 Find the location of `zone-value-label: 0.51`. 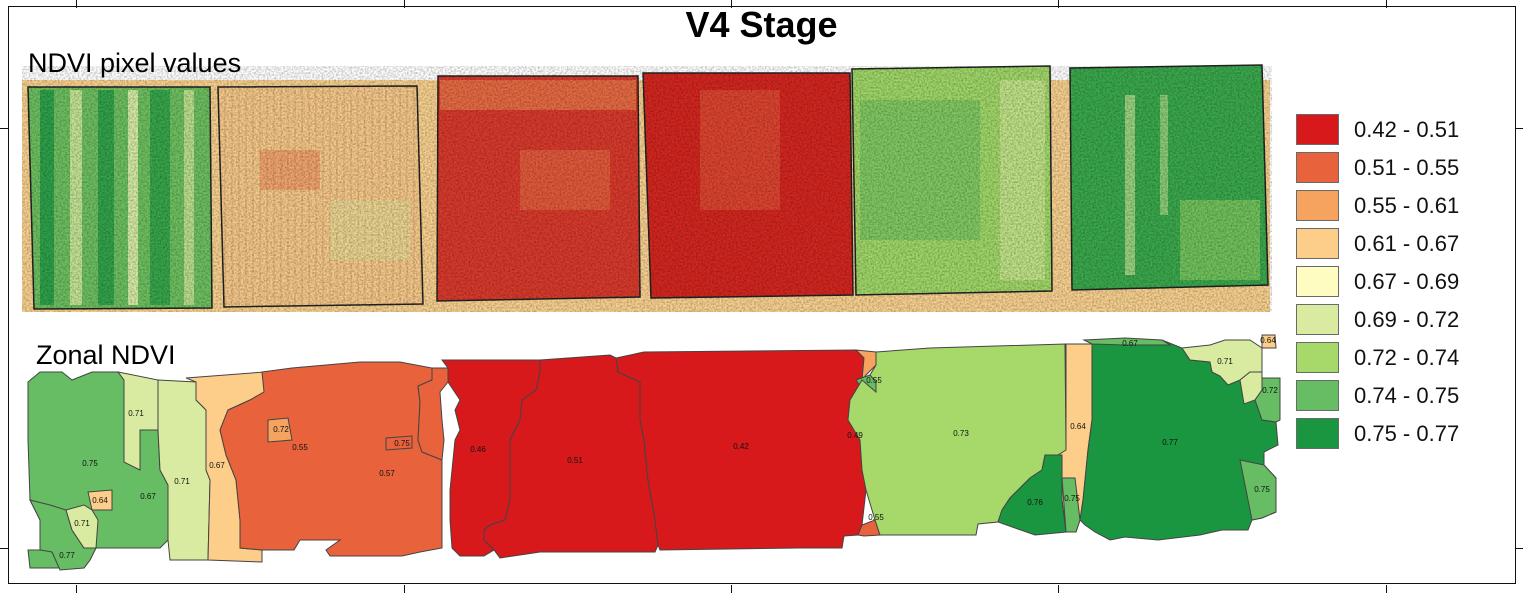

zone-value-label: 0.51 is located at coordinates (575, 460).